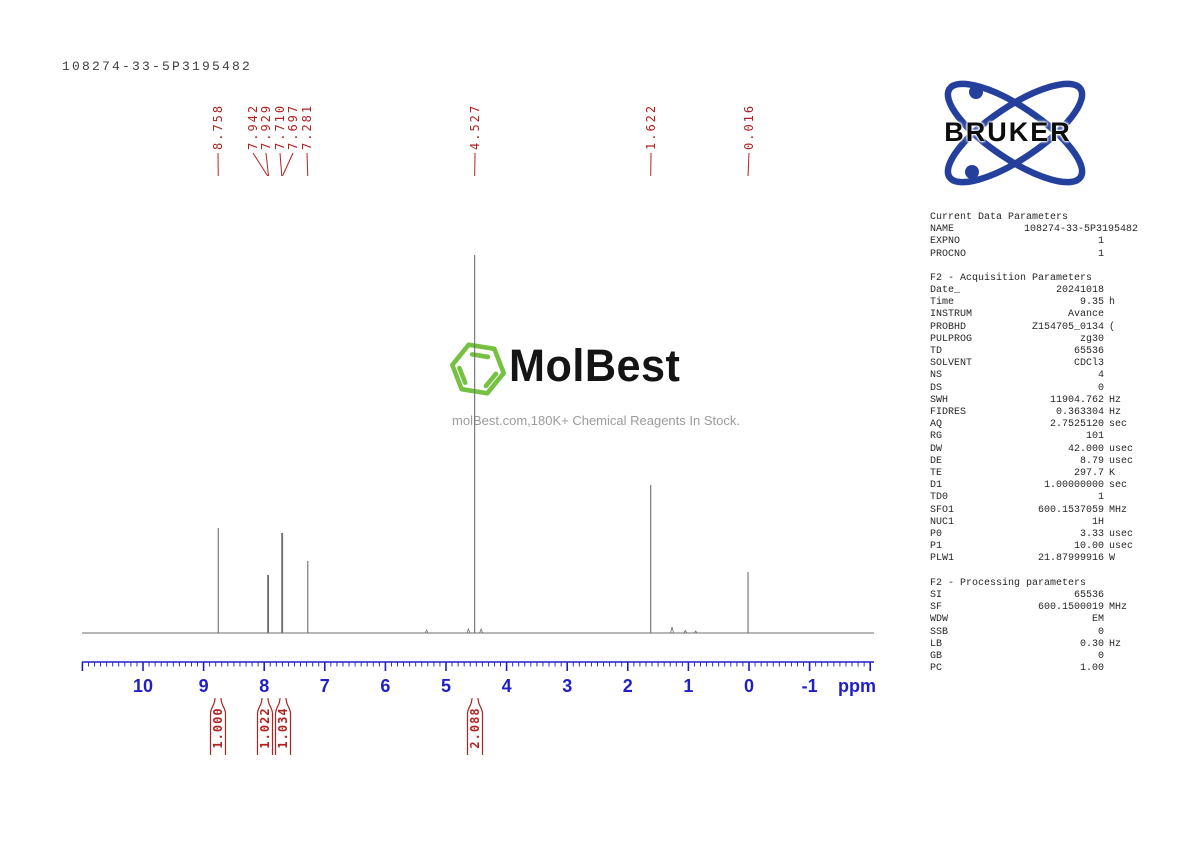 Image resolution: width=1190 pixels, height=842 pixels. Describe the element at coordinates (1029, 510) in the screenshot. I see `param-row: SFO1 600.1537059 MHz` at that location.